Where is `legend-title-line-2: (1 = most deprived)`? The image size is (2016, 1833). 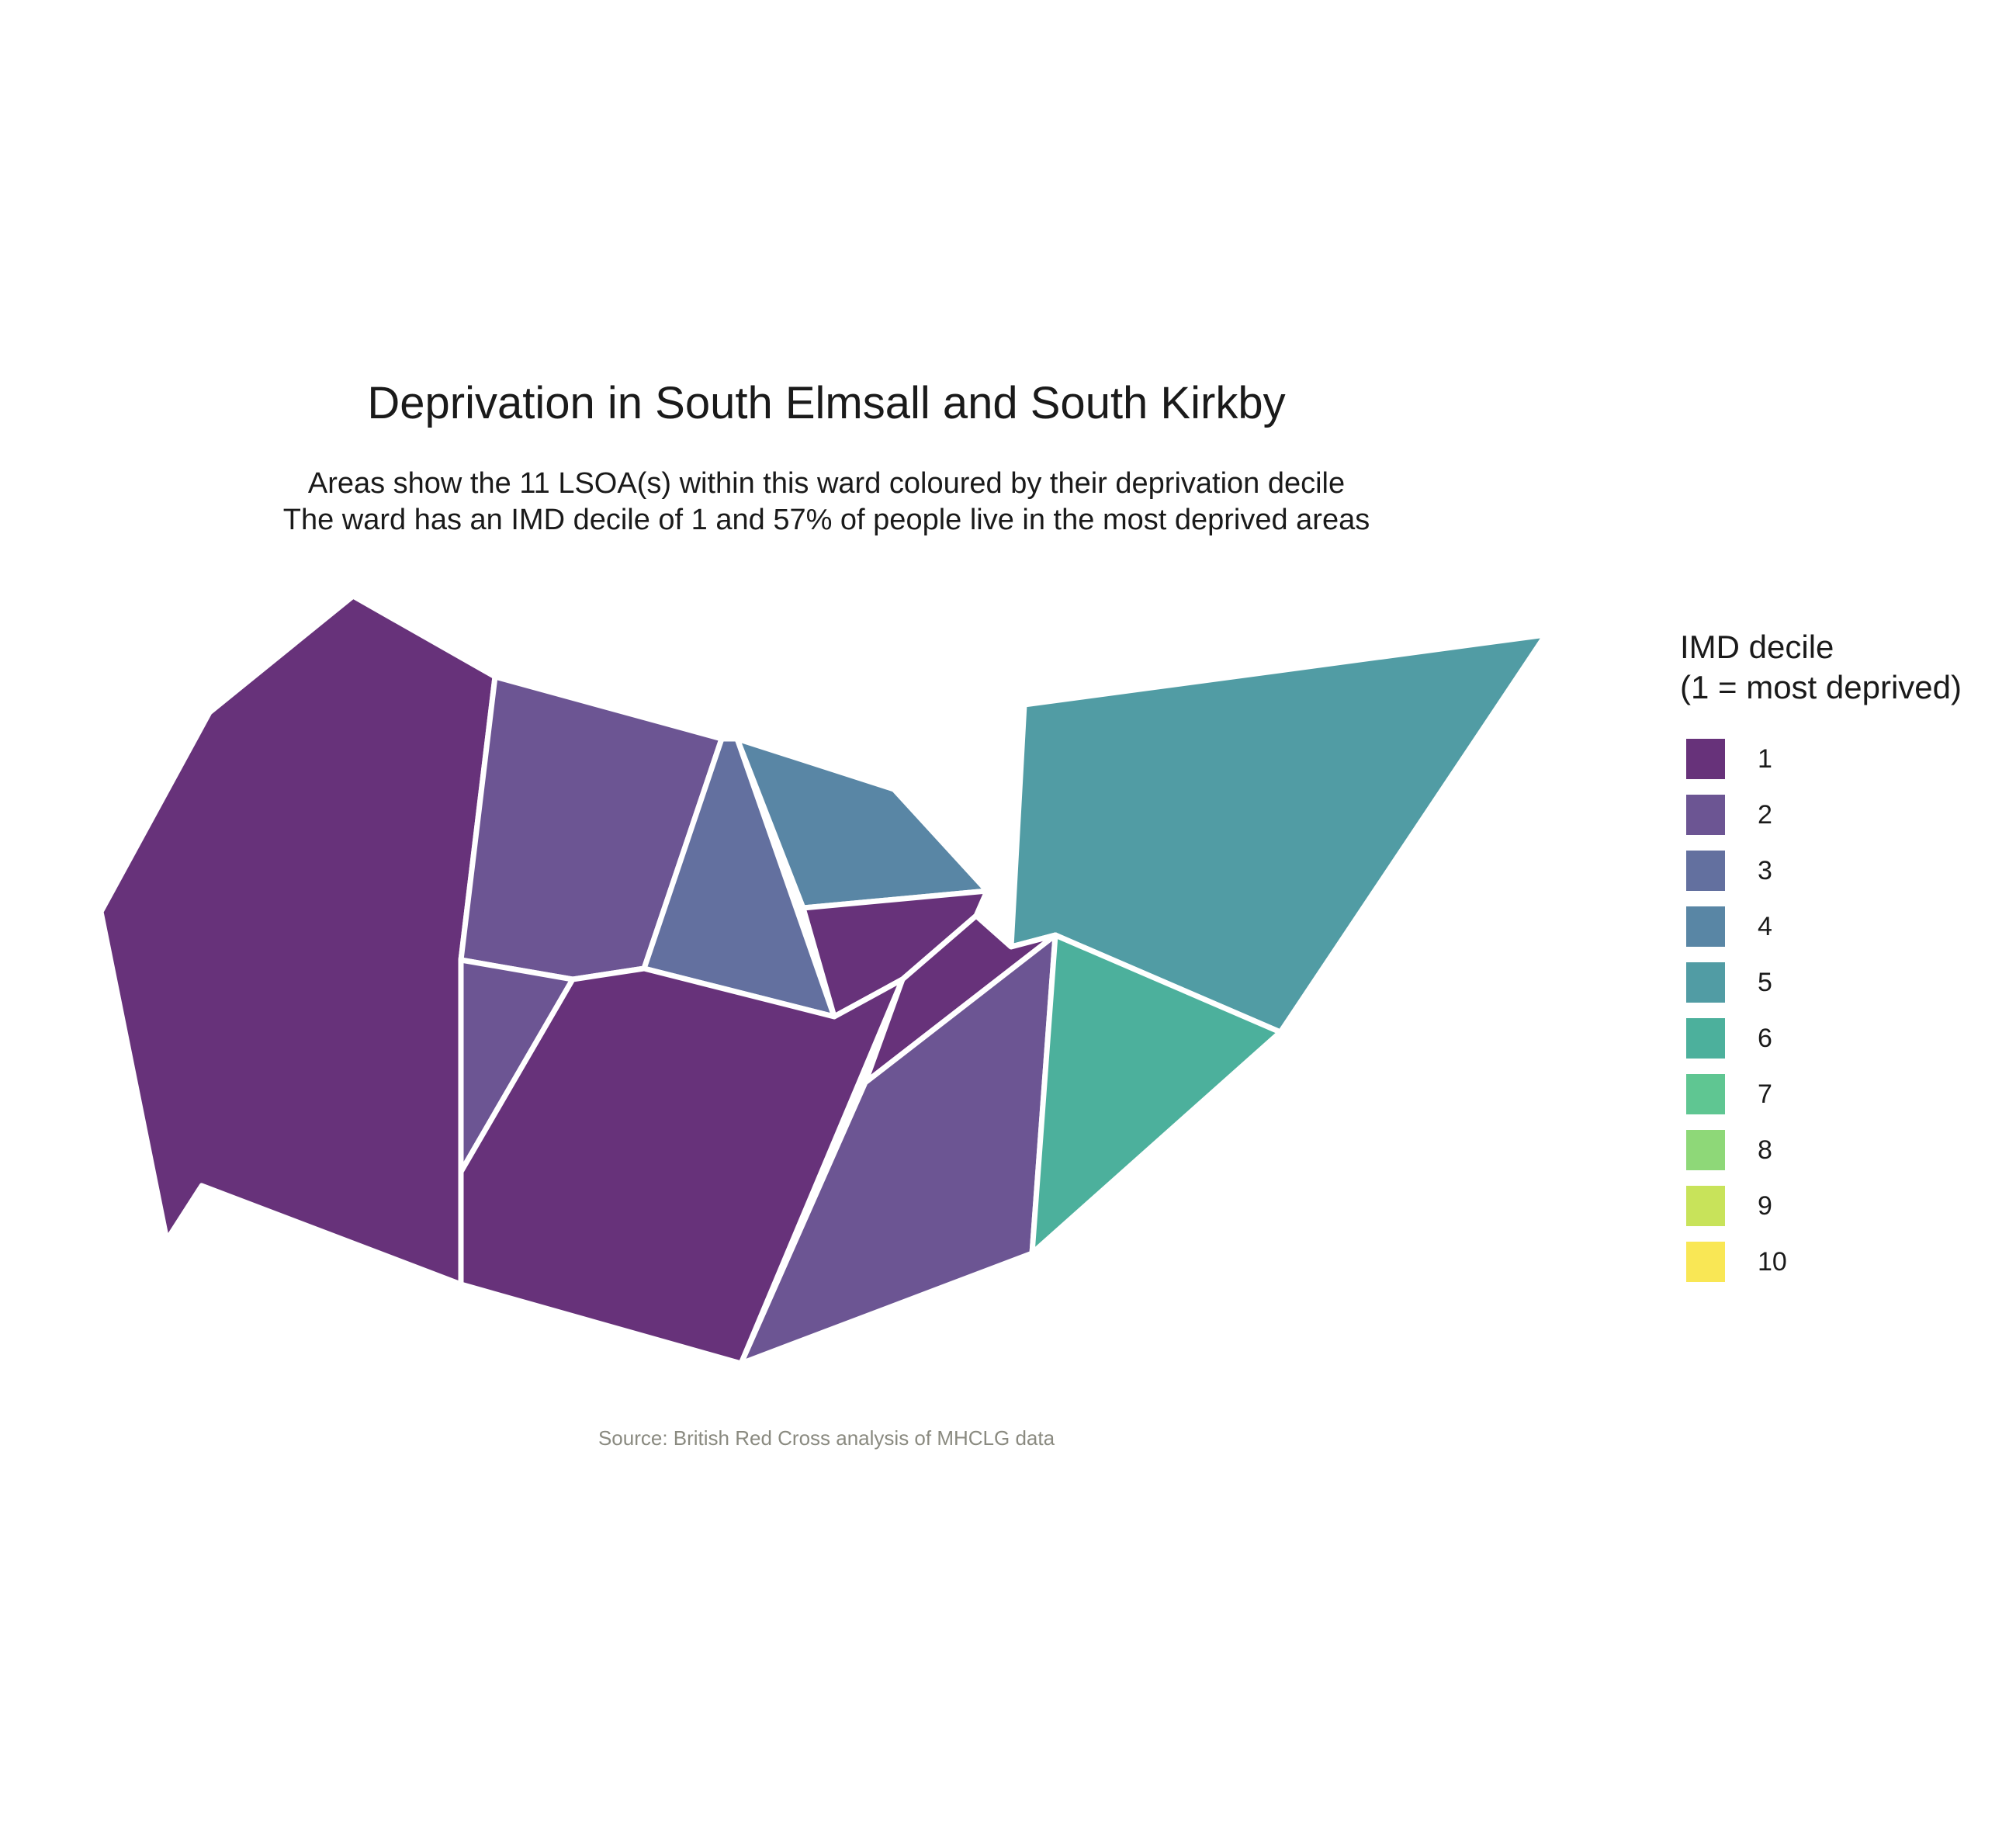
legend-title-line-2: (1 = most deprived) is located at coordinates (1821, 687).